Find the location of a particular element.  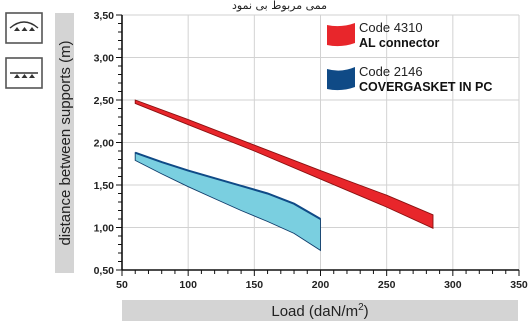

x-tick-label: 200 is located at coordinates (321, 285).